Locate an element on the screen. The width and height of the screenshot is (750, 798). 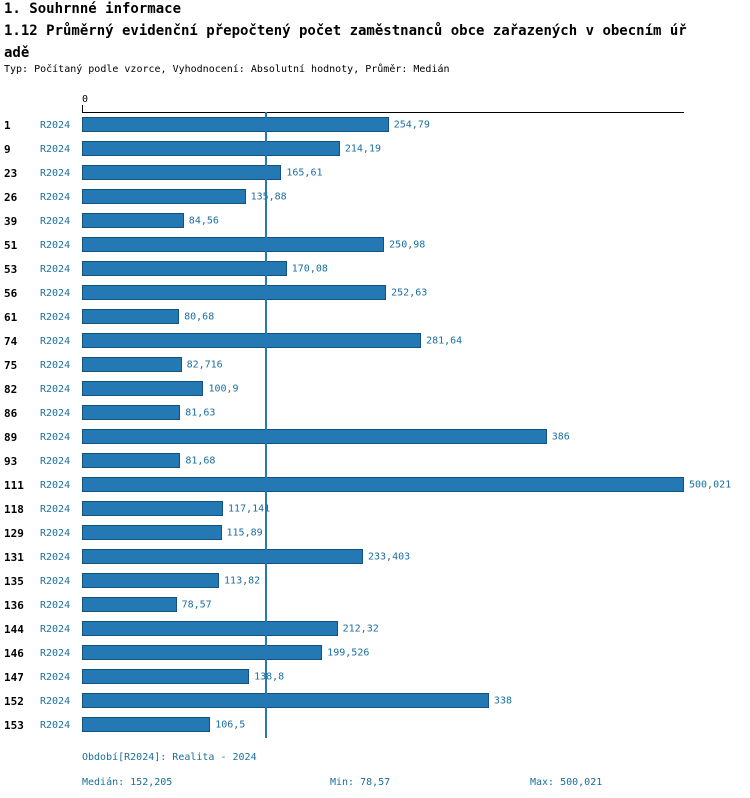
axis-top-line is located at coordinates (383, 112).